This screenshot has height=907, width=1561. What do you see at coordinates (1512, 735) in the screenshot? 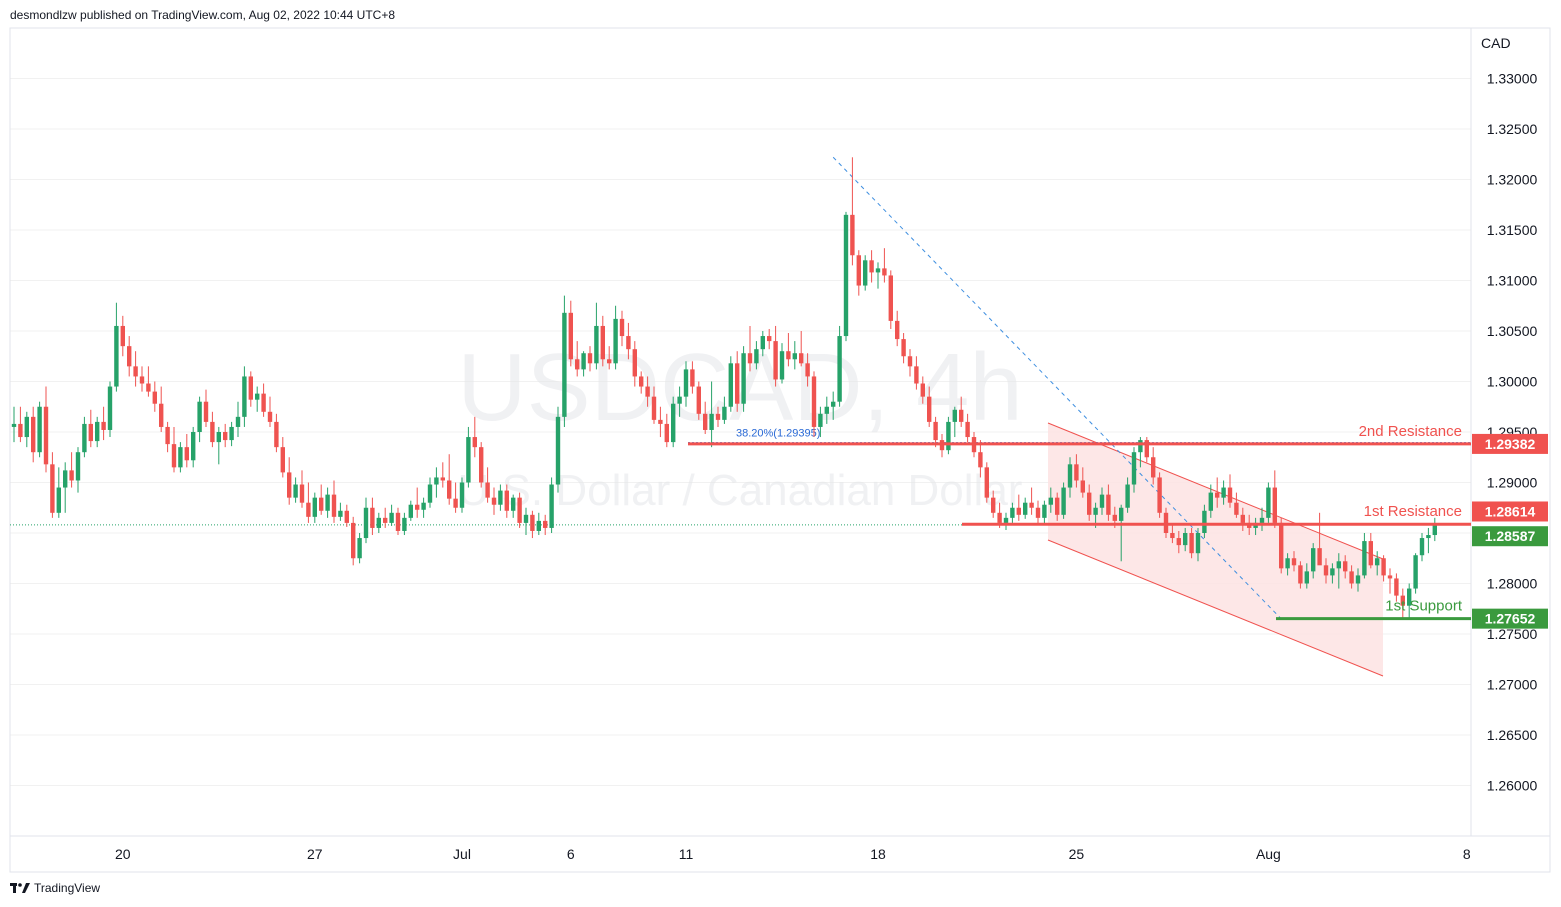
I see `price-tick-label: 1.26500` at bounding box center [1512, 735].